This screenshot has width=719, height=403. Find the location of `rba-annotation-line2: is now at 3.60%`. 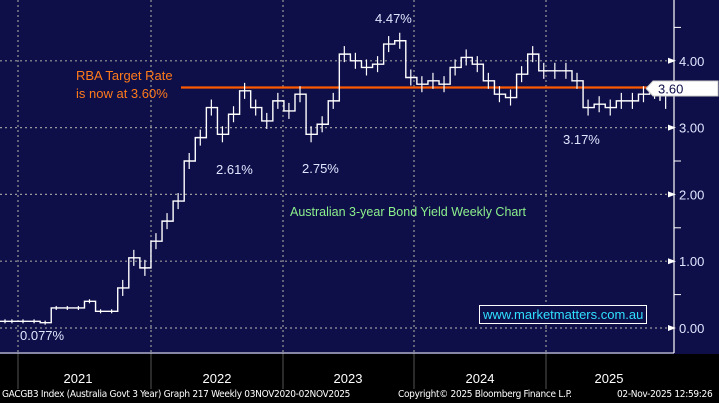

rba-annotation-line2: is now at 3.60% is located at coordinates (122, 93).